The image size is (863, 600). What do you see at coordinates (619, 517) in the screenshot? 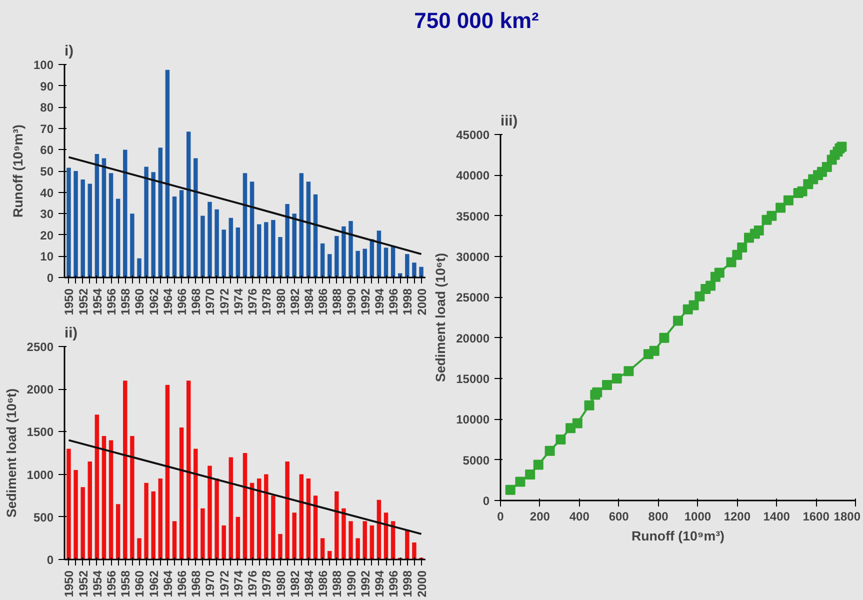
I see `x-tick-label: 600` at bounding box center [619, 517].